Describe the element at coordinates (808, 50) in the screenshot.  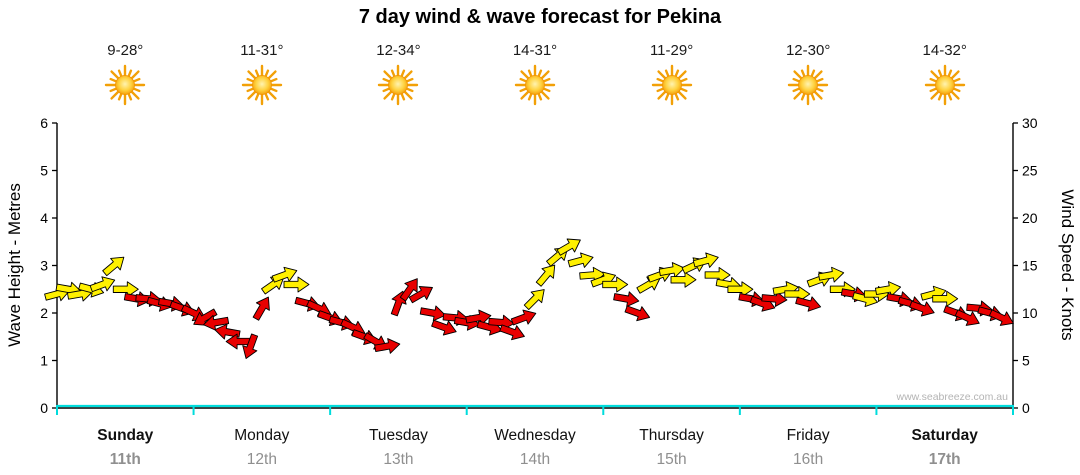
I see `day-temp: 12-30°` at that location.